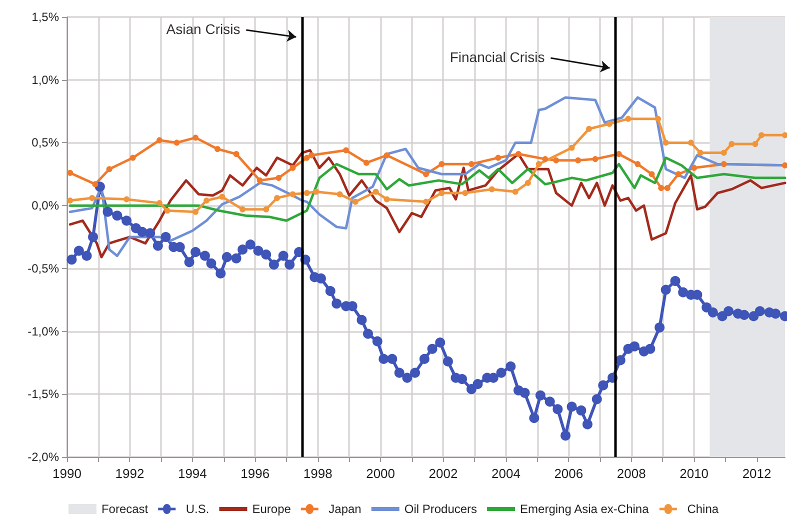  I want to click on x-tick-label: 1992, so click(129, 473).